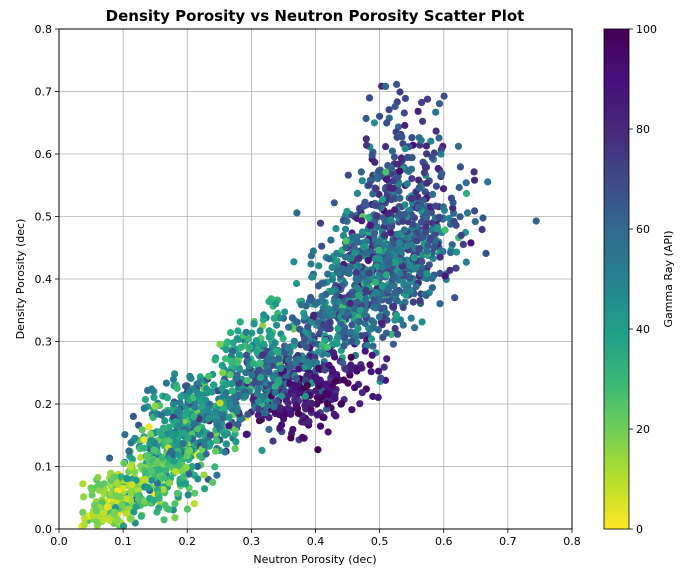 The image size is (684, 579). I want to click on x-tick-label: 0.2, so click(188, 541).